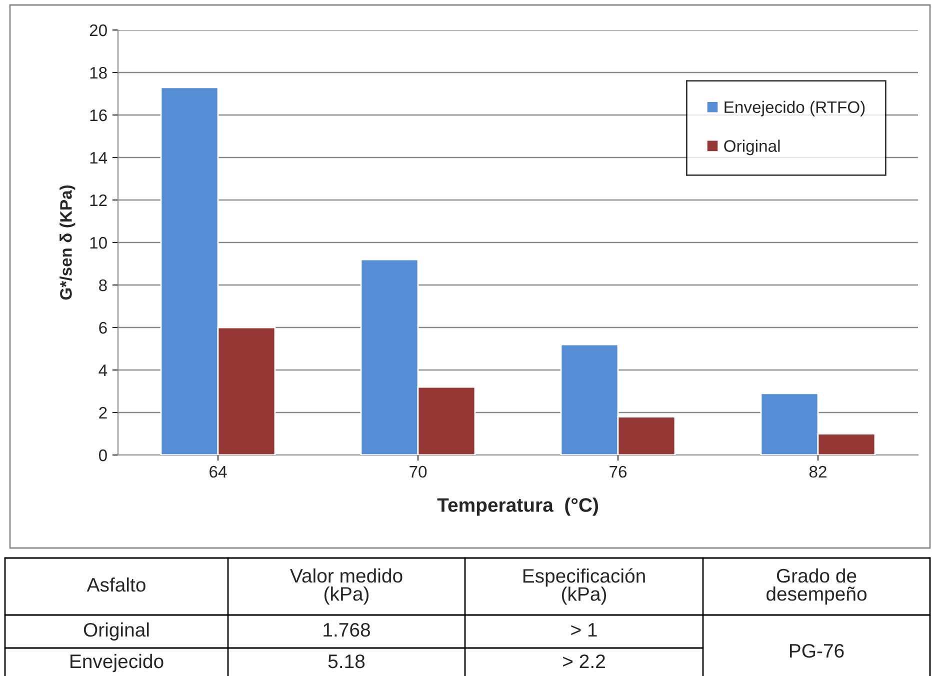 Image resolution: width=936 pixels, height=676 pixels. I want to click on y-axis-title: G*/sen δ (KPa), so click(68, 242).